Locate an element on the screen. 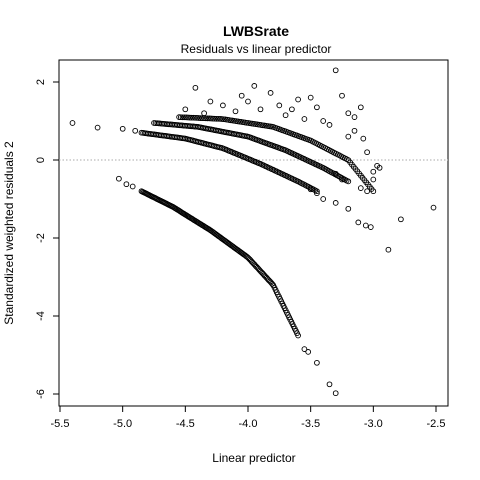  y-axis-label: Standardized weighted residuals 2 is located at coordinates (9, 233).